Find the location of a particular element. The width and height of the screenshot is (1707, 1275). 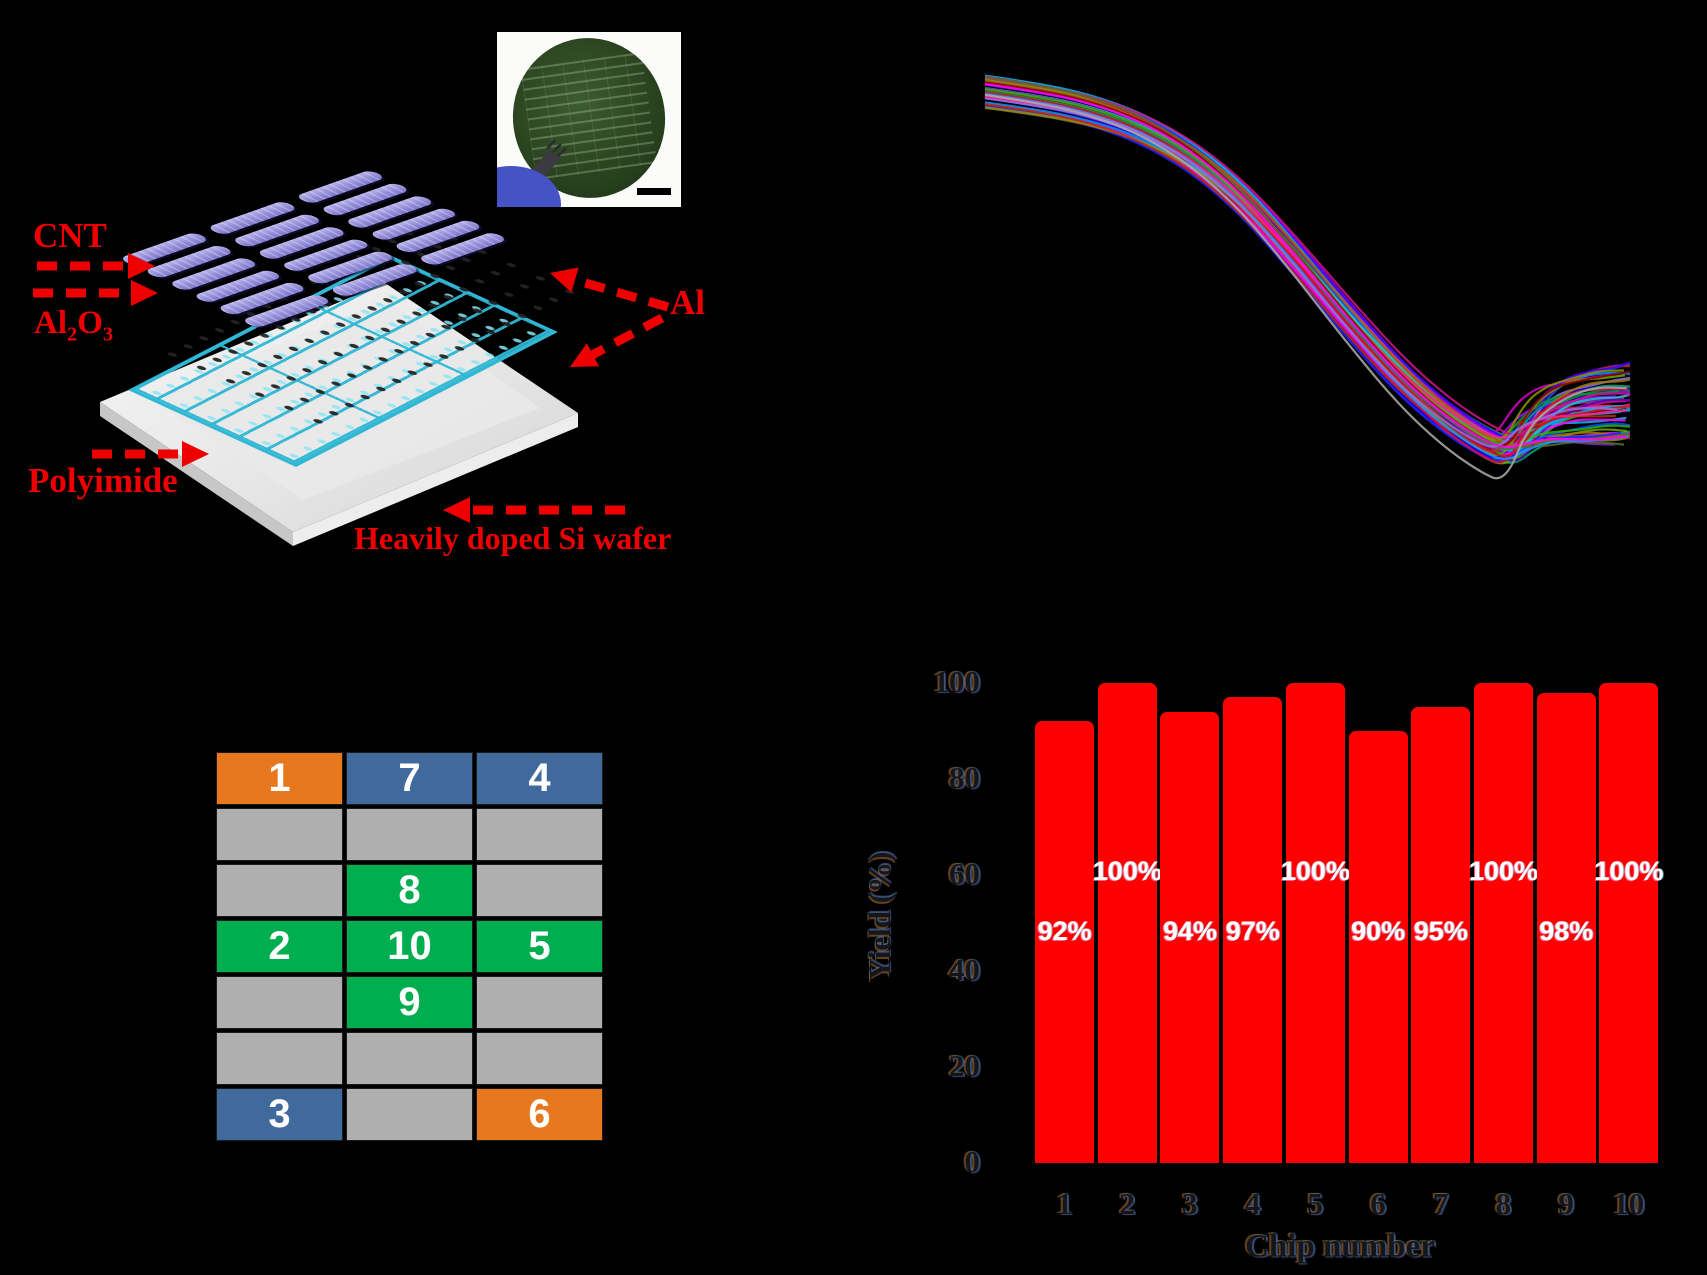

si-wafer-arrowhead is located at coordinates (456, 510).